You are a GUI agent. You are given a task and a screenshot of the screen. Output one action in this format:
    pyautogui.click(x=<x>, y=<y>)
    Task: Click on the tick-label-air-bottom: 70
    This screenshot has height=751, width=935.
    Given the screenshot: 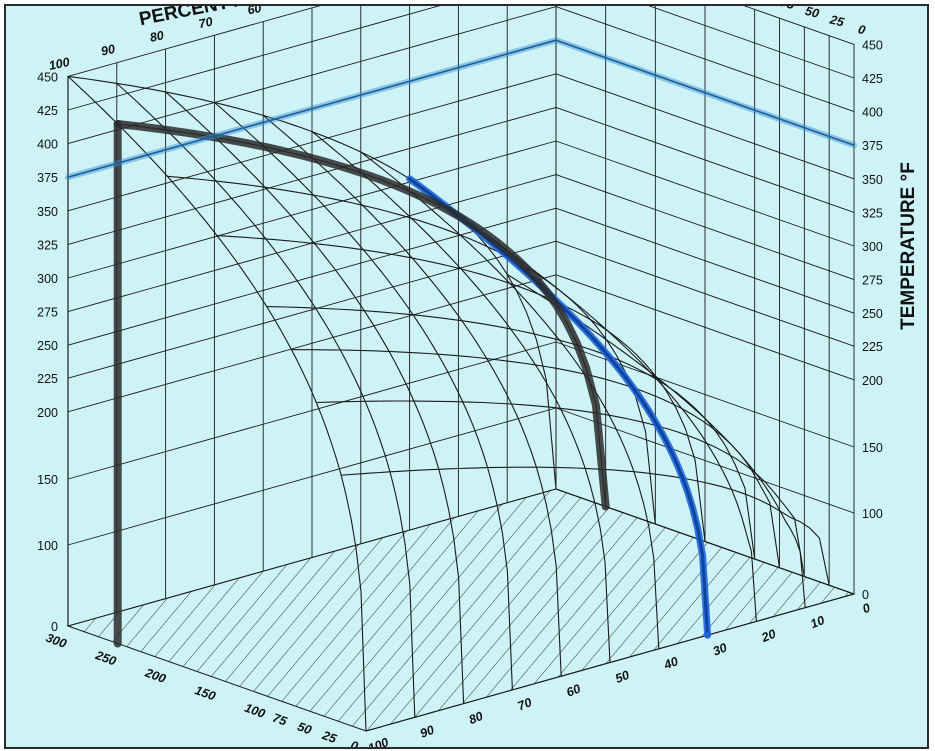 What is the action you would take?
    pyautogui.click(x=525, y=704)
    